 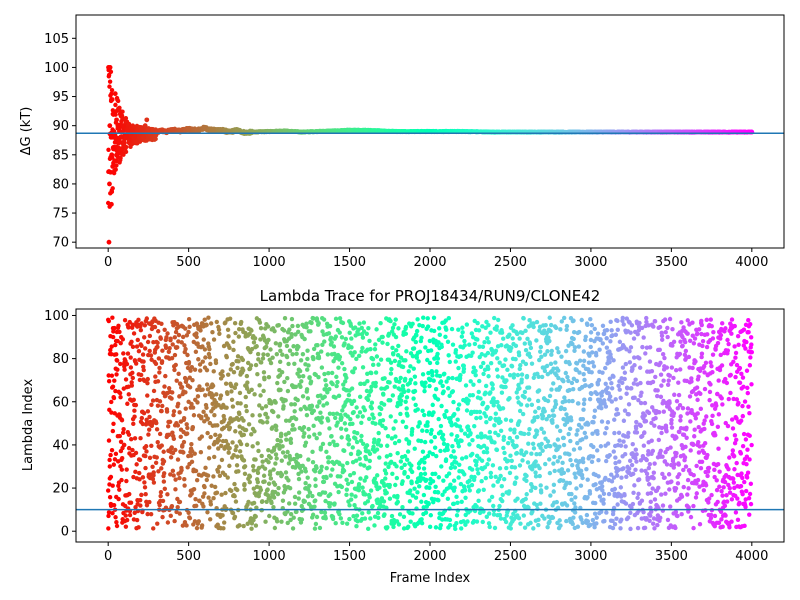 What do you see at coordinates (26, 131) in the screenshot?
I see `dg-y-axis-label: ΔG (kT)` at bounding box center [26, 131].